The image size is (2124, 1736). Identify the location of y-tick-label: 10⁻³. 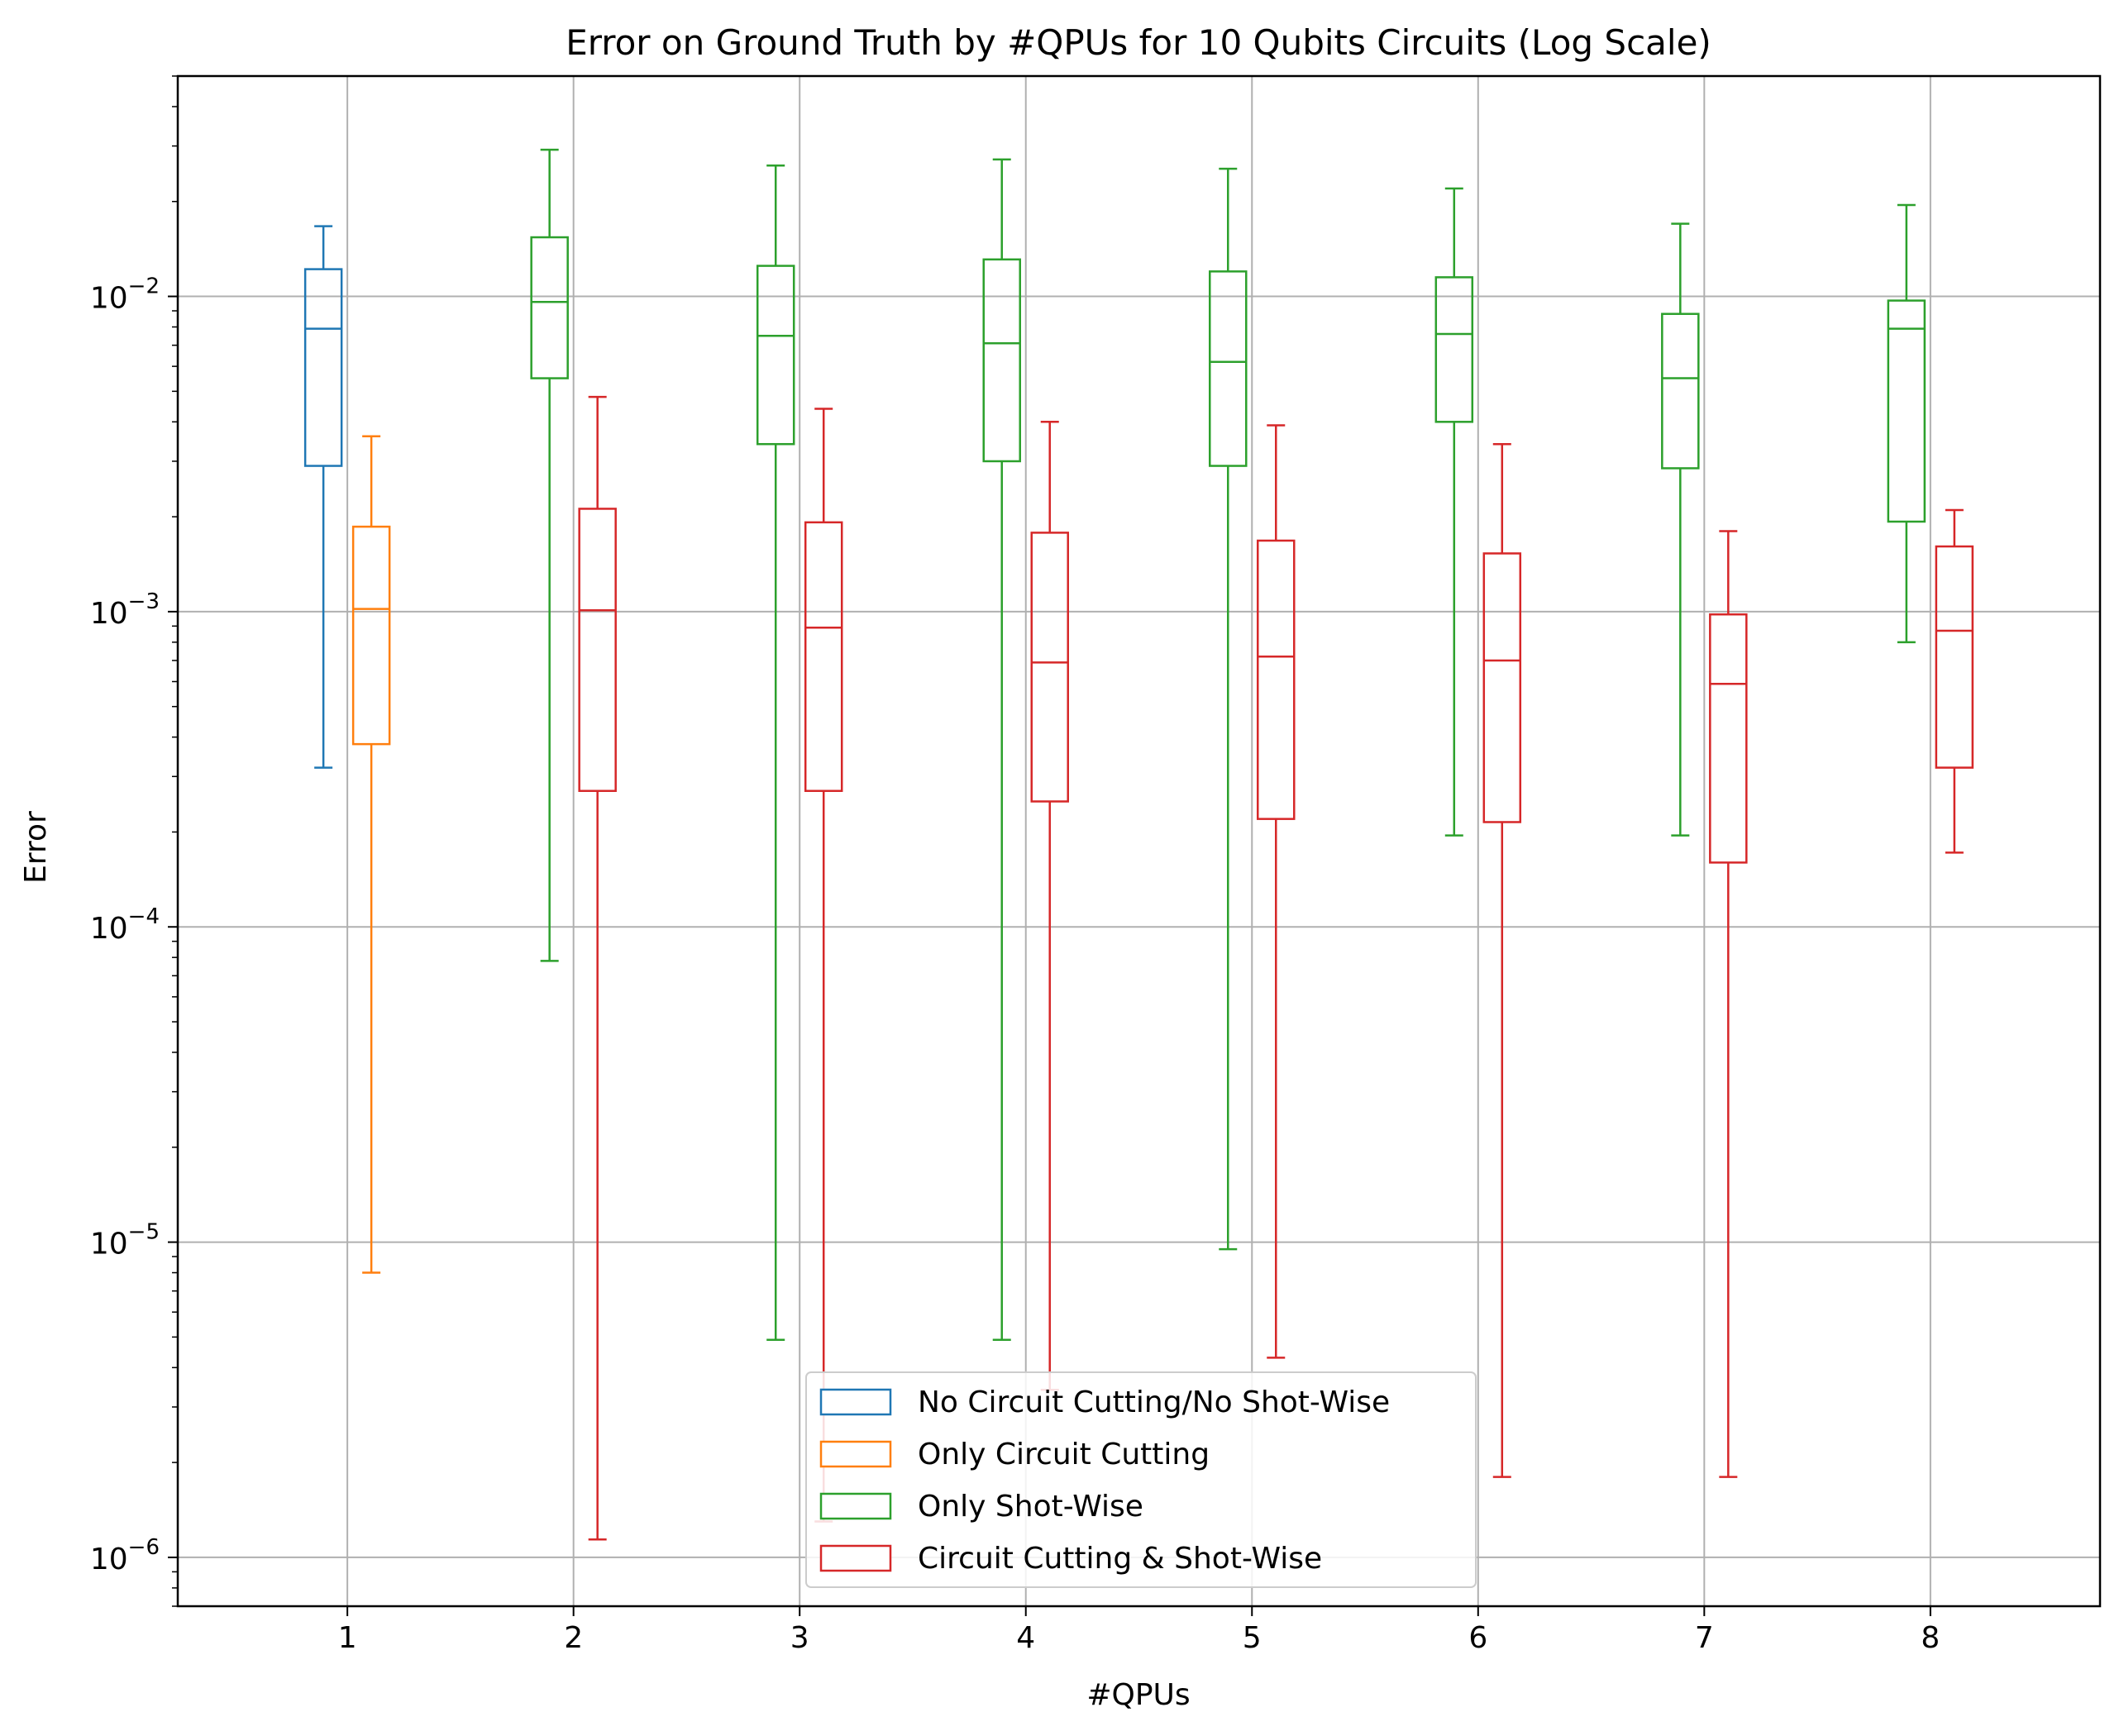
(125, 610).